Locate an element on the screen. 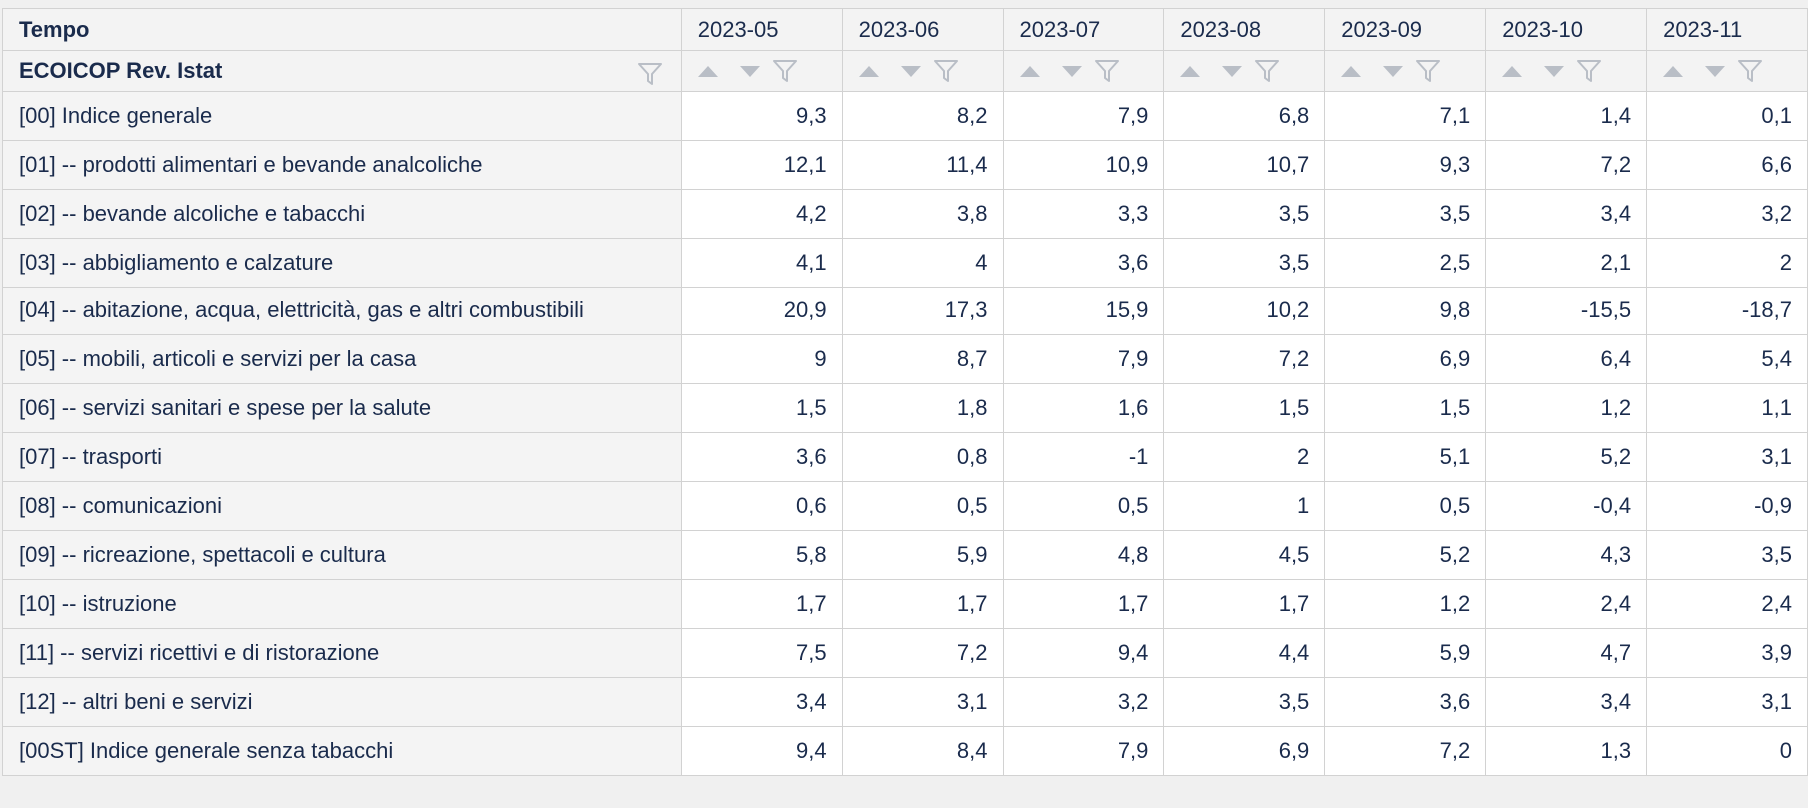  table-cell: 7,5 is located at coordinates (761, 653).